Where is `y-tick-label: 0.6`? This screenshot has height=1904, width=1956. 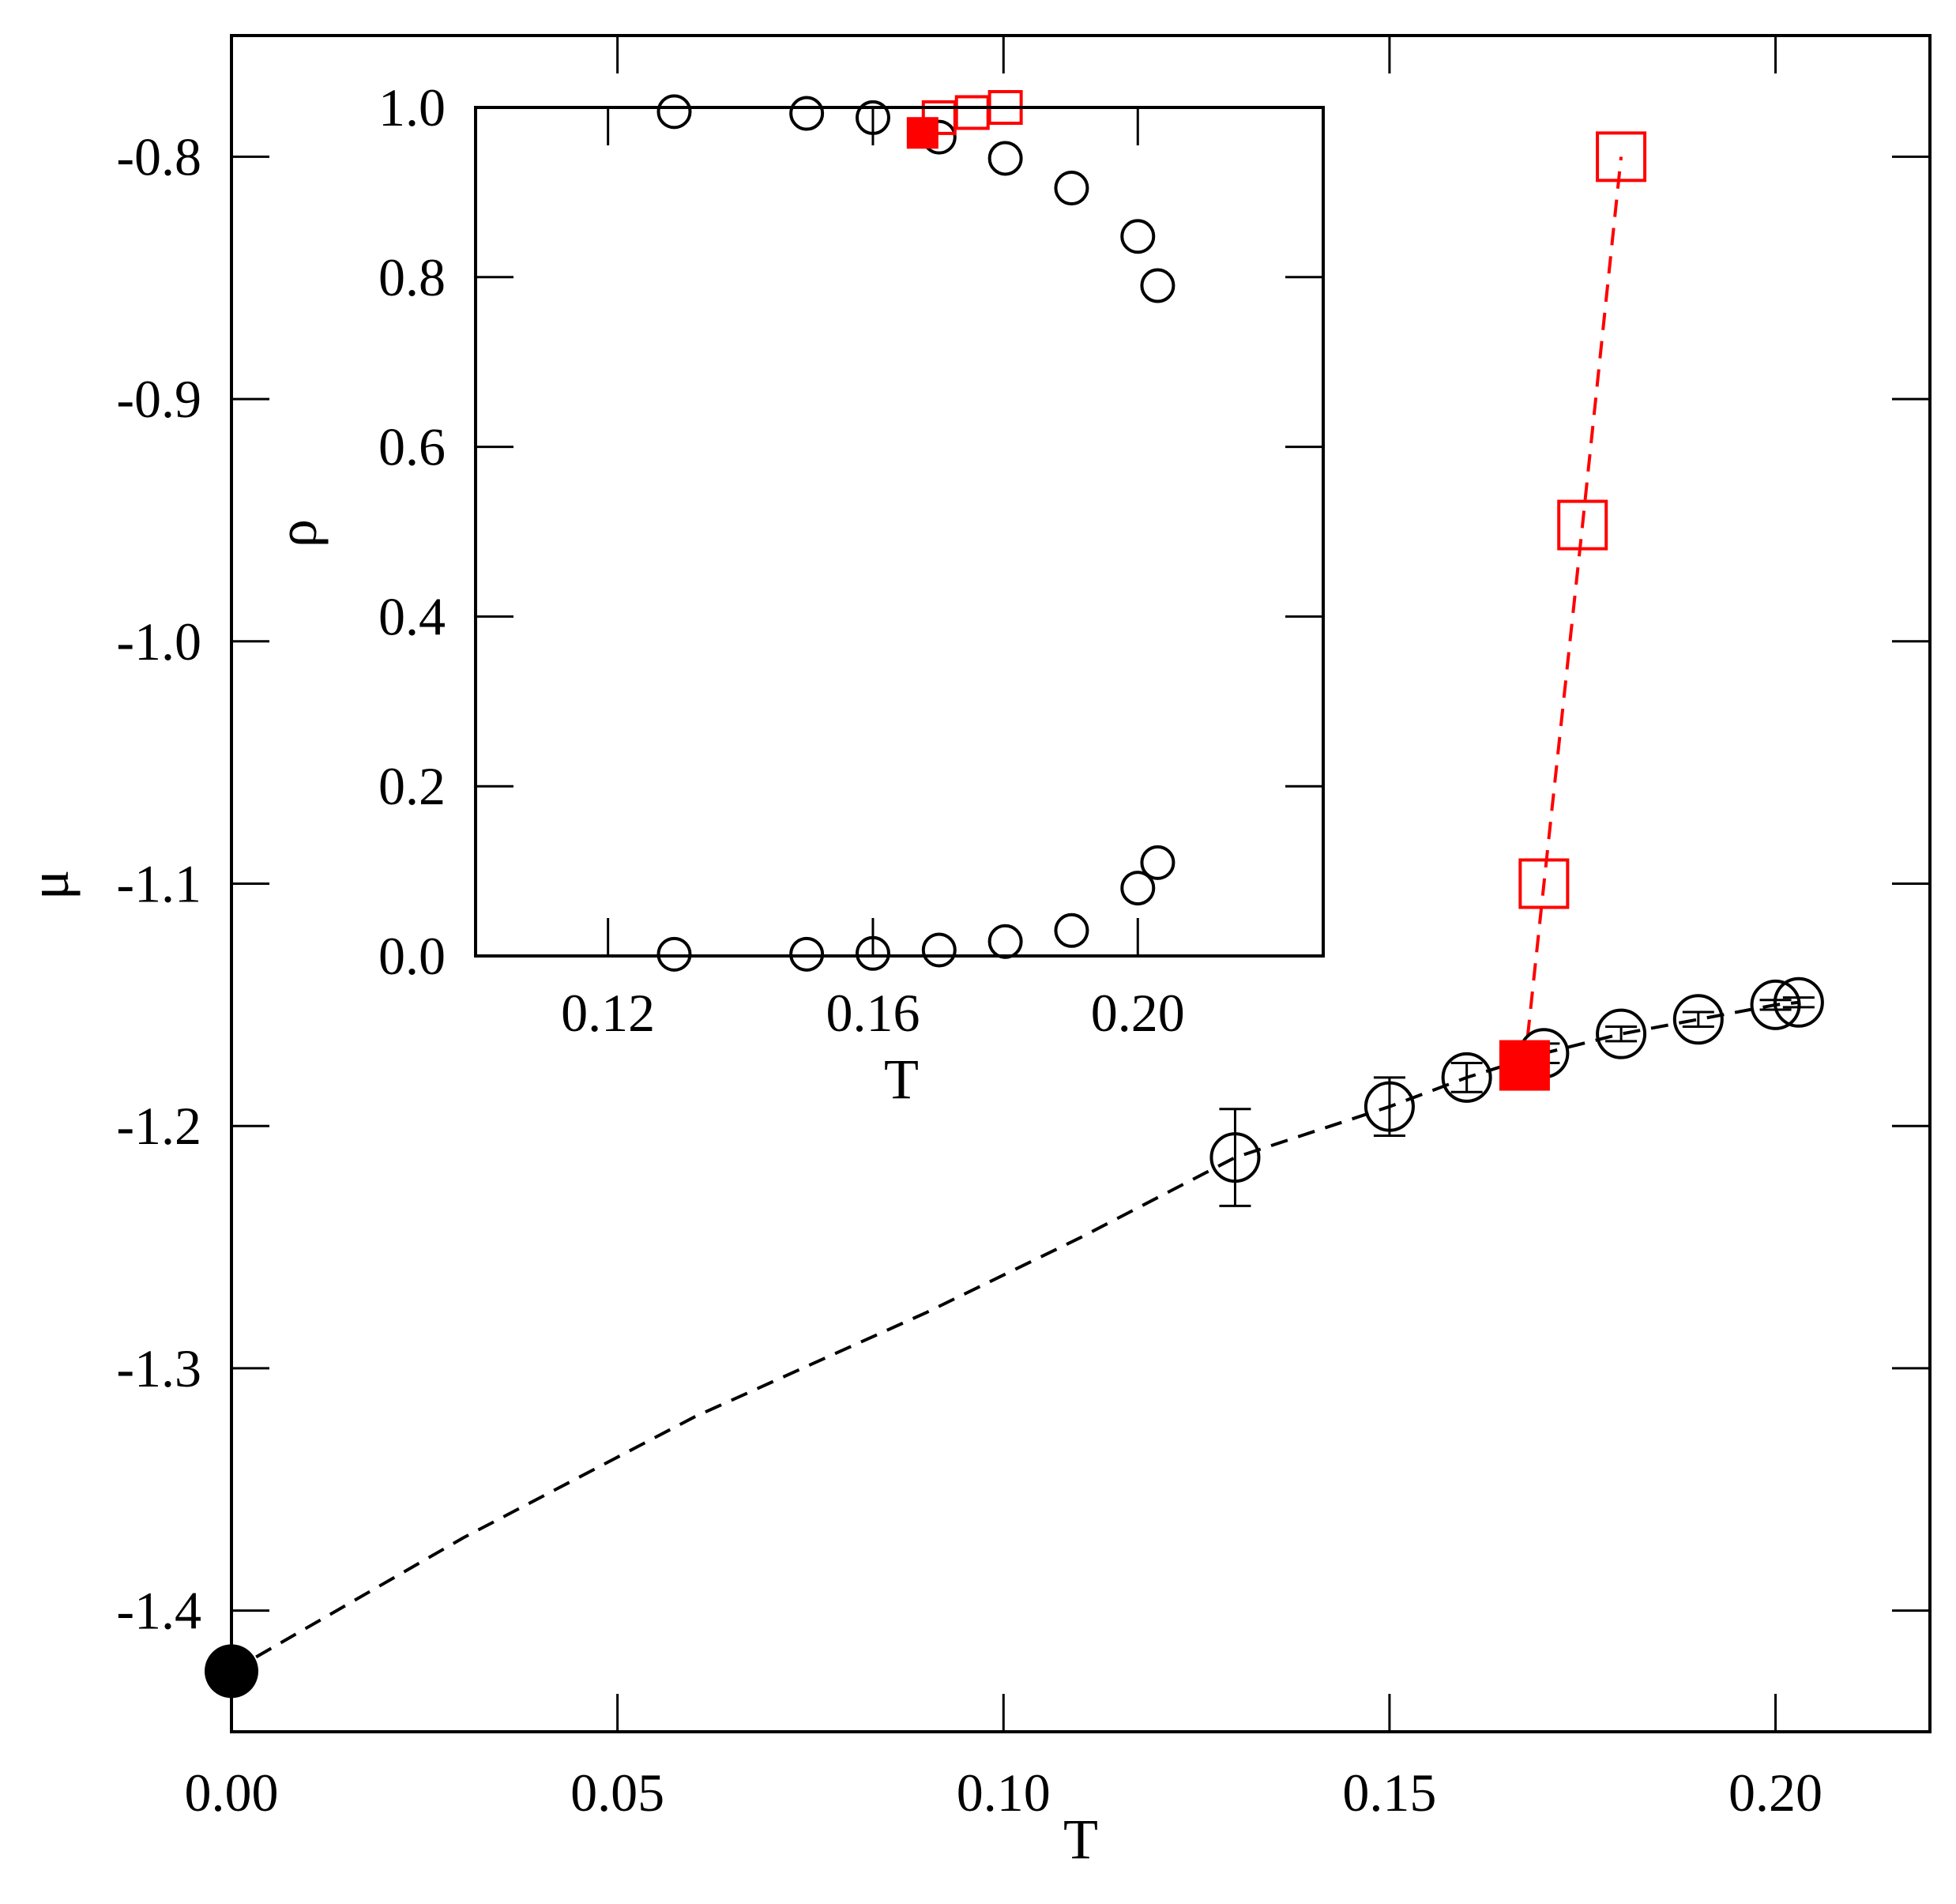
y-tick-label: 0.6 is located at coordinates (412, 447).